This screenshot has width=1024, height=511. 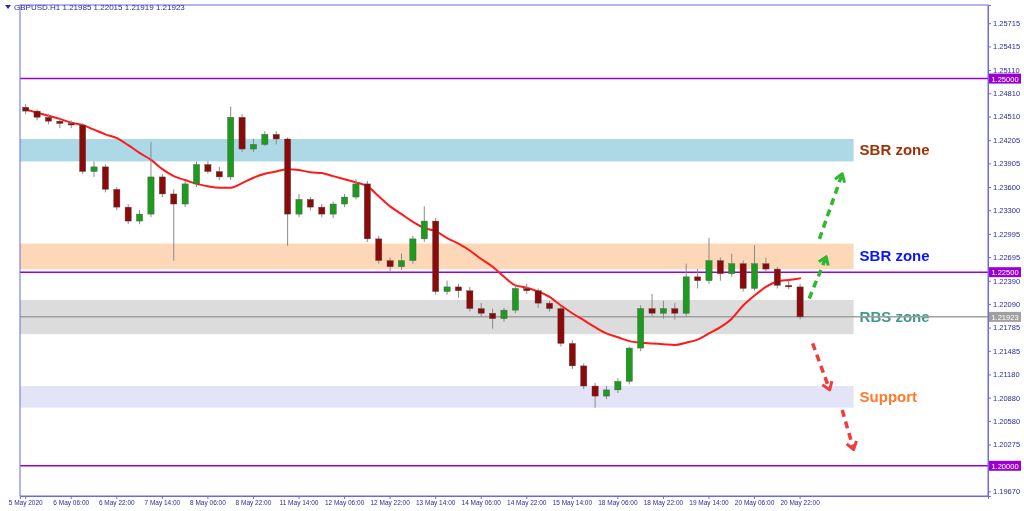 I want to click on band-label: Support, so click(x=888, y=396).